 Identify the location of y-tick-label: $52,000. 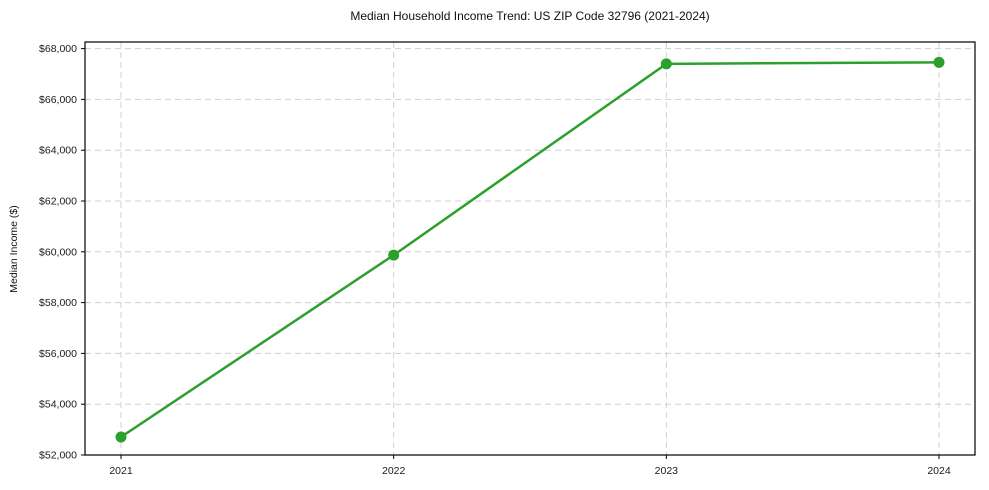
(58, 456).